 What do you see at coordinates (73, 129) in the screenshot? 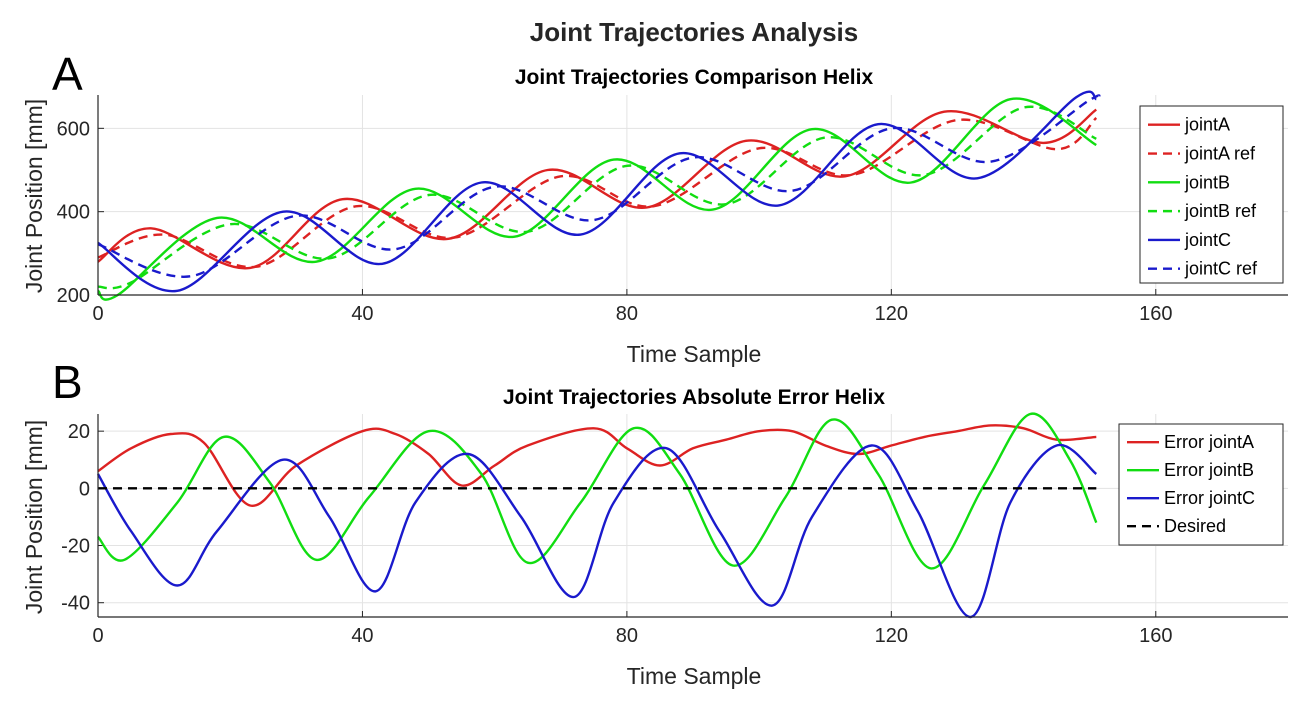
I see `panel-a-ytick-2: 600` at bounding box center [73, 129].